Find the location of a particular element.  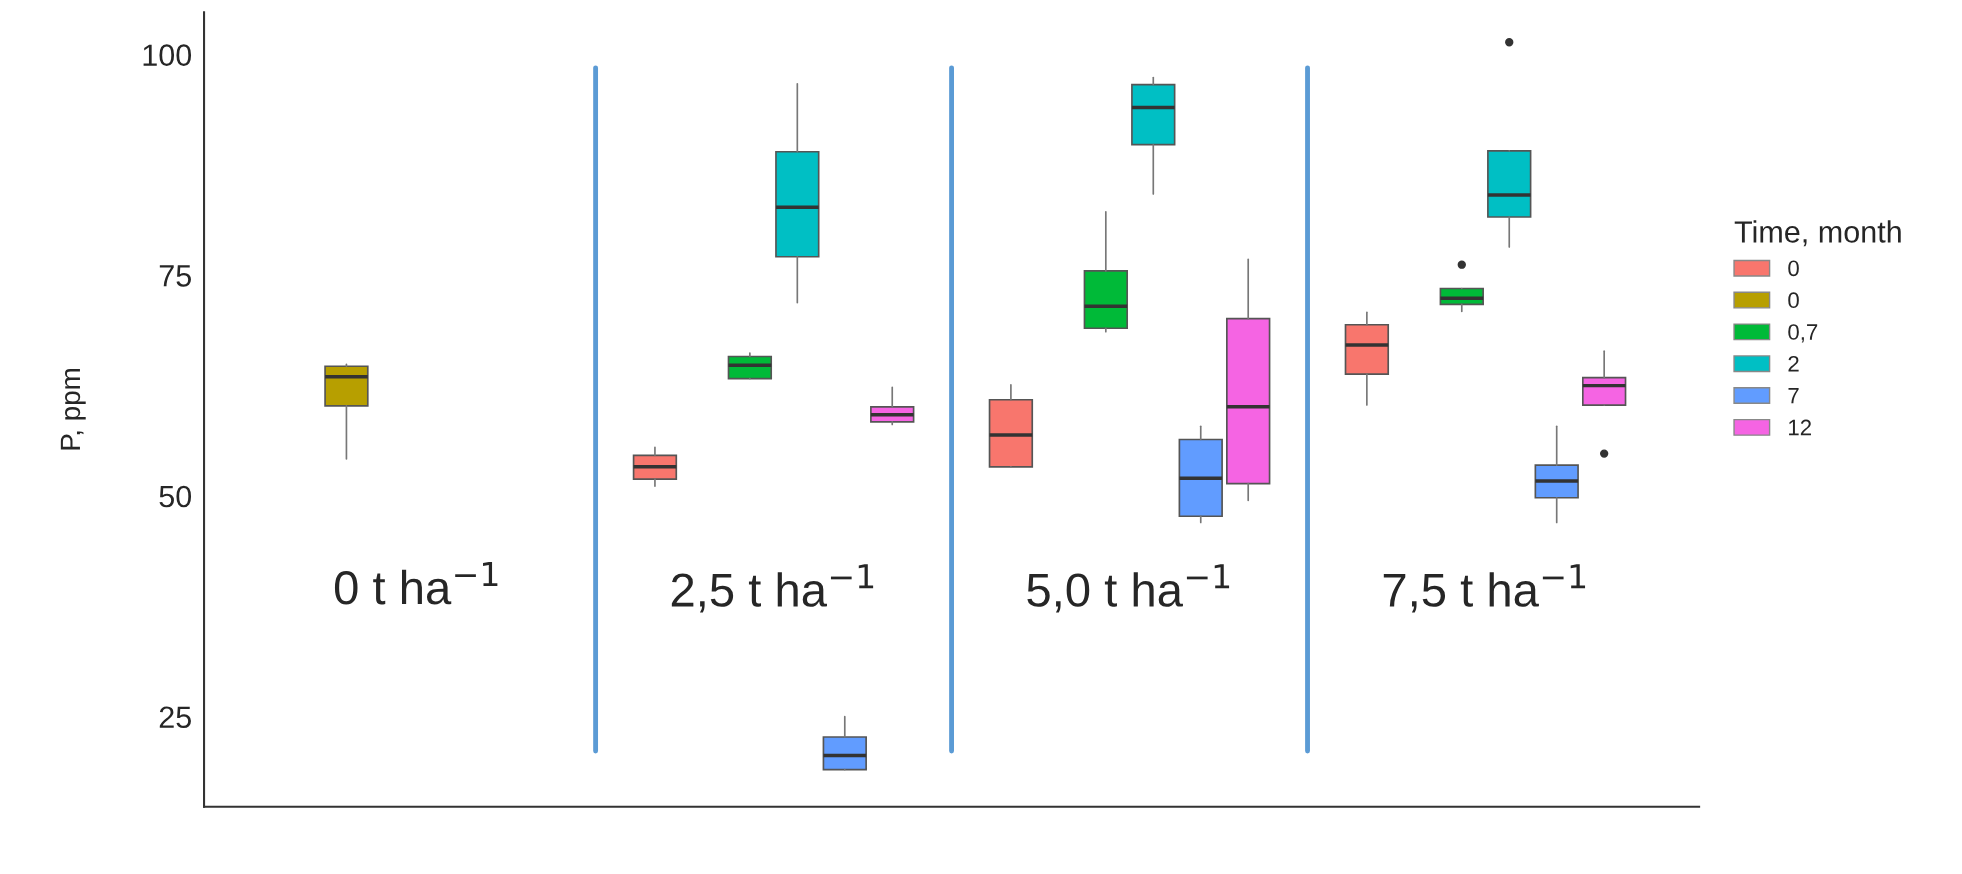

legend-label: 12 is located at coordinates (1800, 427).